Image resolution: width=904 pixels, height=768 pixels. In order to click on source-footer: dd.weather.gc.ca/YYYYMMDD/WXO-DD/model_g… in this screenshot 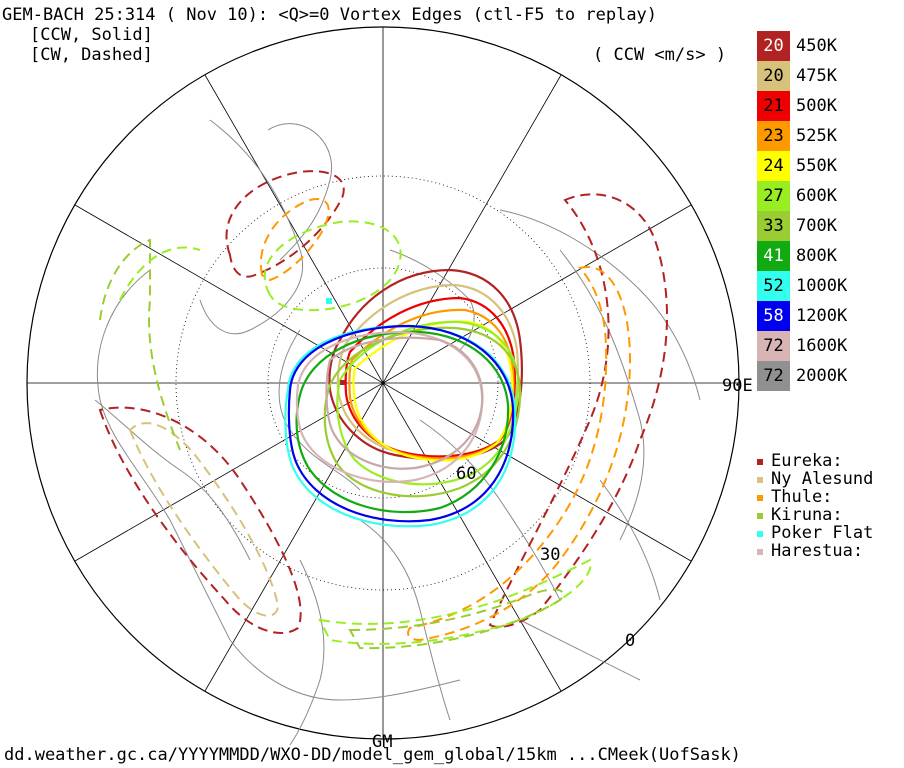, I will do `click(372, 755)`.